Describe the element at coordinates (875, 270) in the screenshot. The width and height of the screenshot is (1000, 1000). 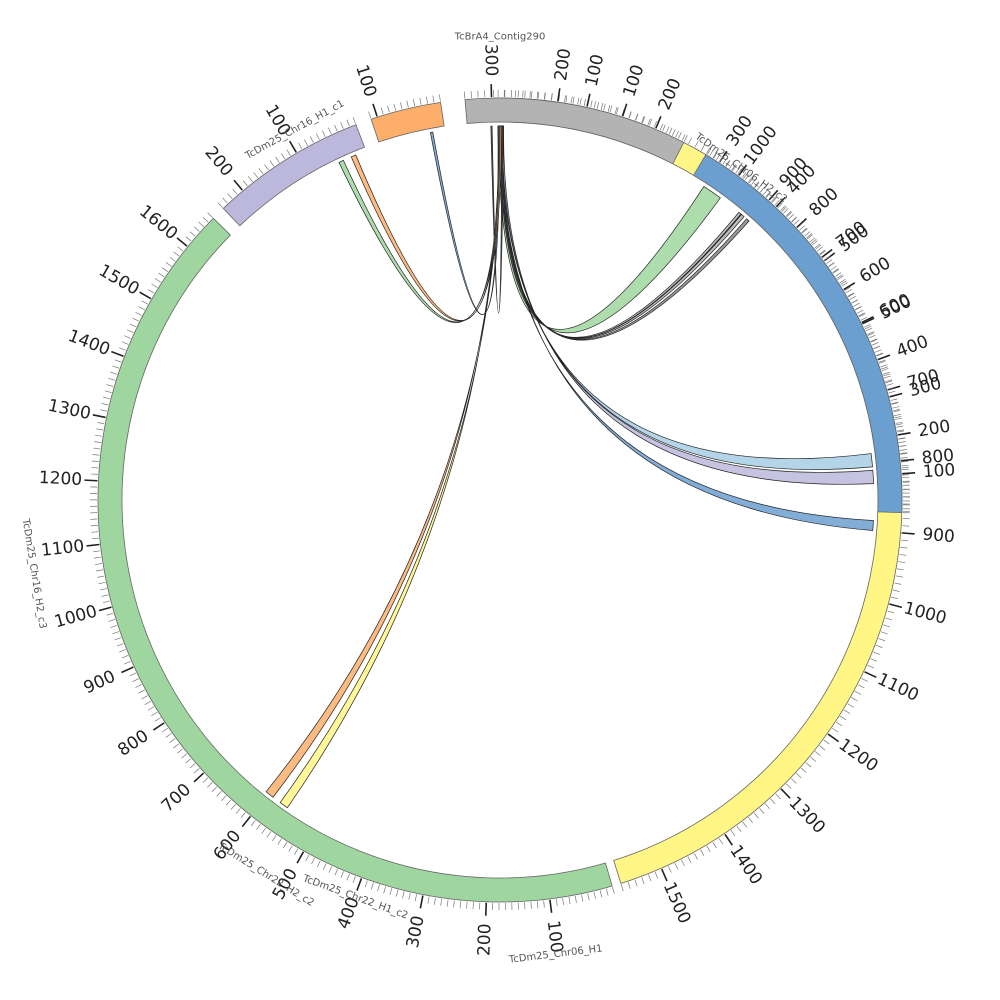
I see `tick-label: 600` at that location.